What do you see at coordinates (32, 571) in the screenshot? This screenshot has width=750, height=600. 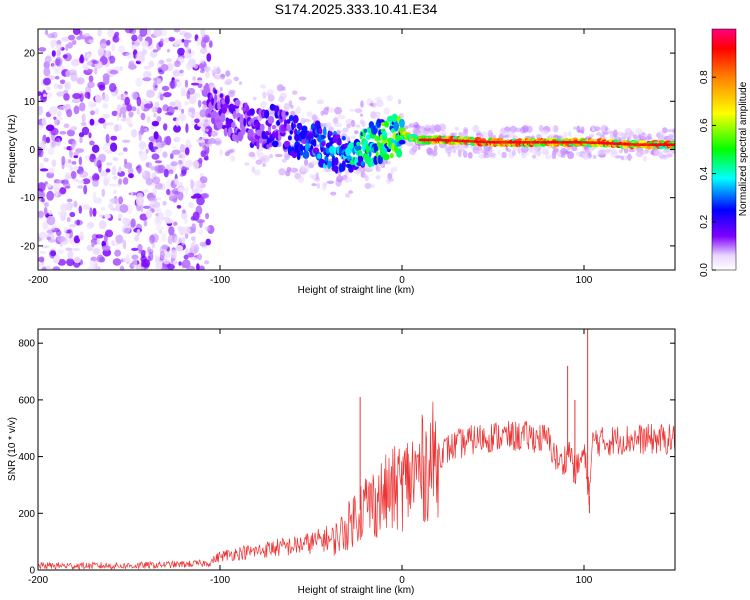 I see `y-tick-label: 0` at bounding box center [32, 571].